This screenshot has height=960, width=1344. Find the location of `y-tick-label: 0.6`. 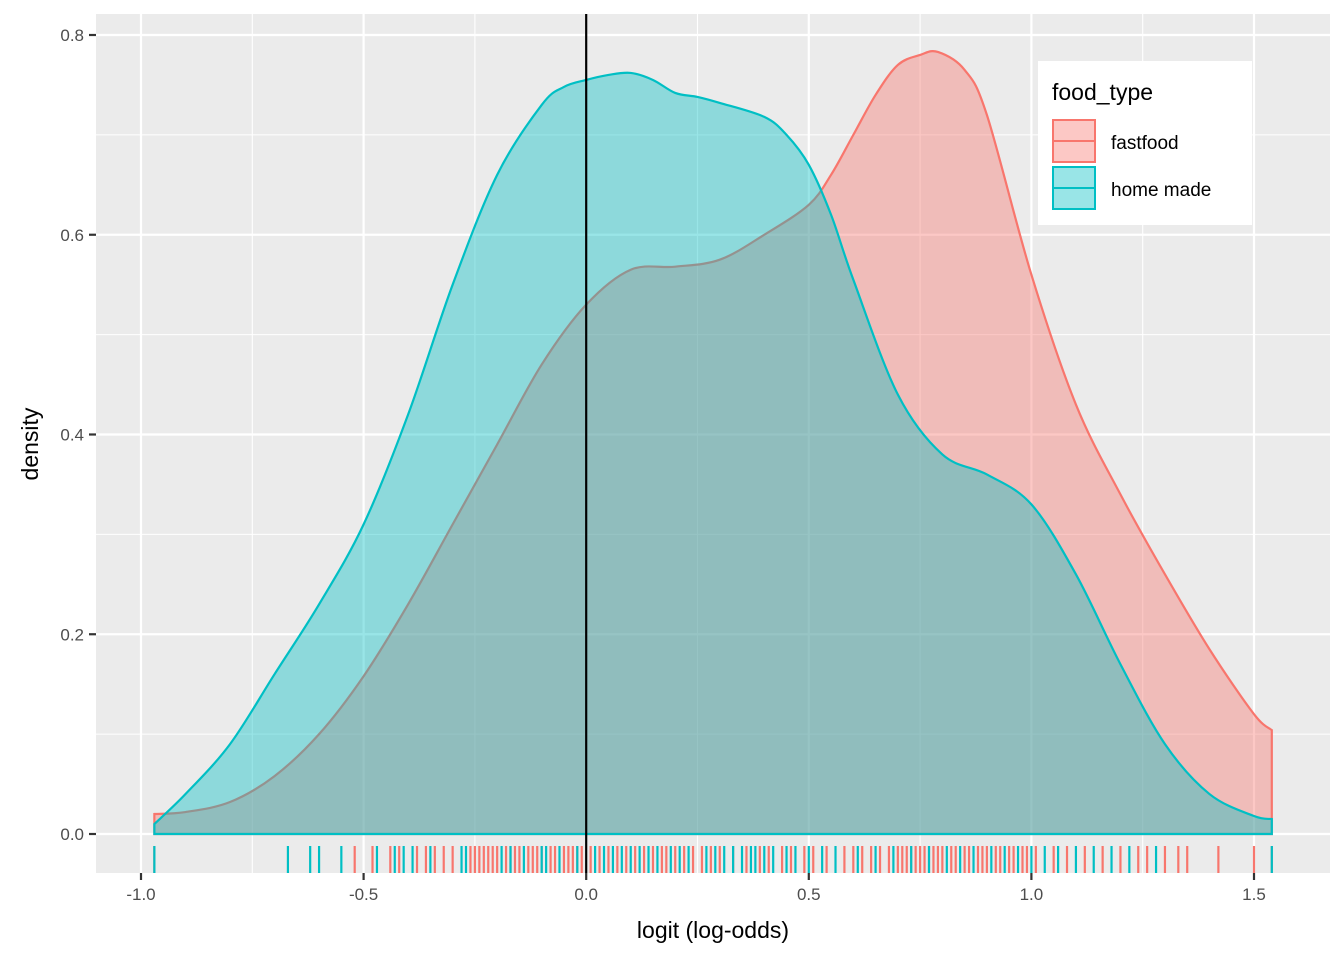

y-tick-label: 0.6 is located at coordinates (72, 235).